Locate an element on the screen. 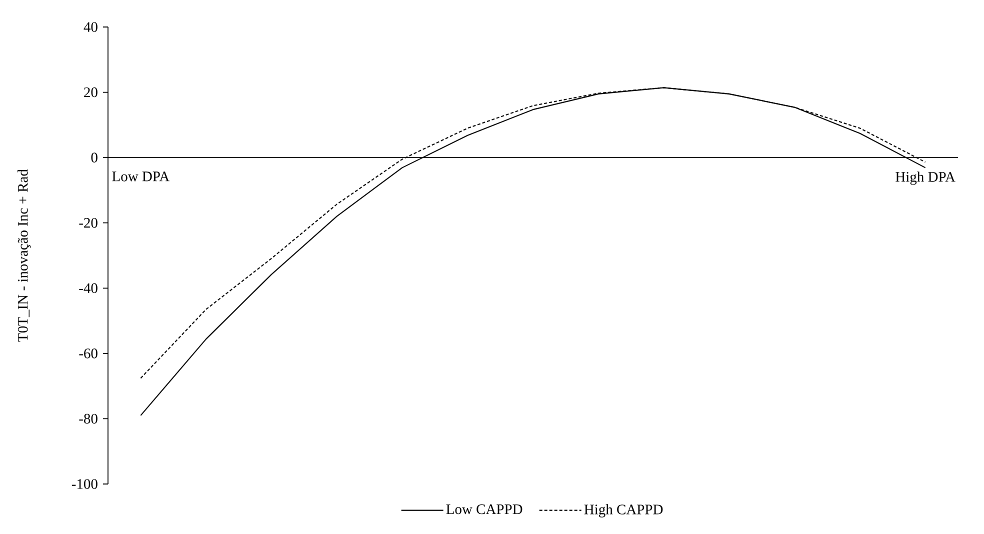  y-tick-label: -40 is located at coordinates (88, 288).